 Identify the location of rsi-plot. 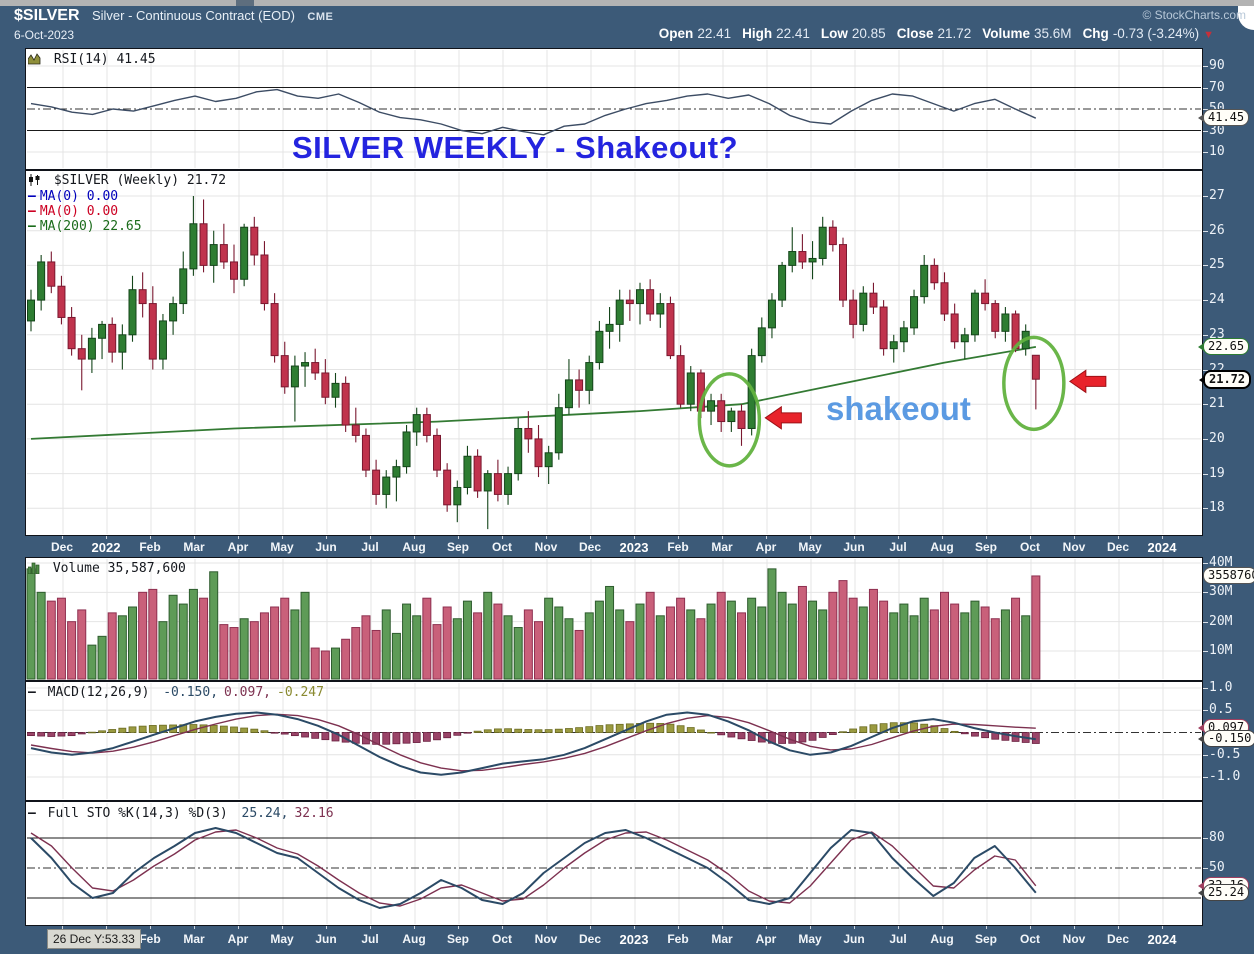
(614, 109).